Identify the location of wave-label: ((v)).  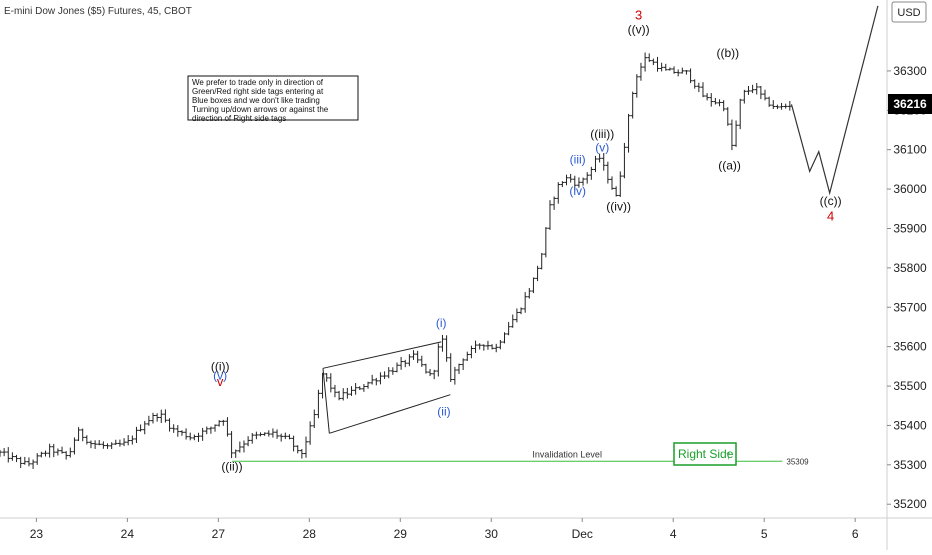
(639, 29).